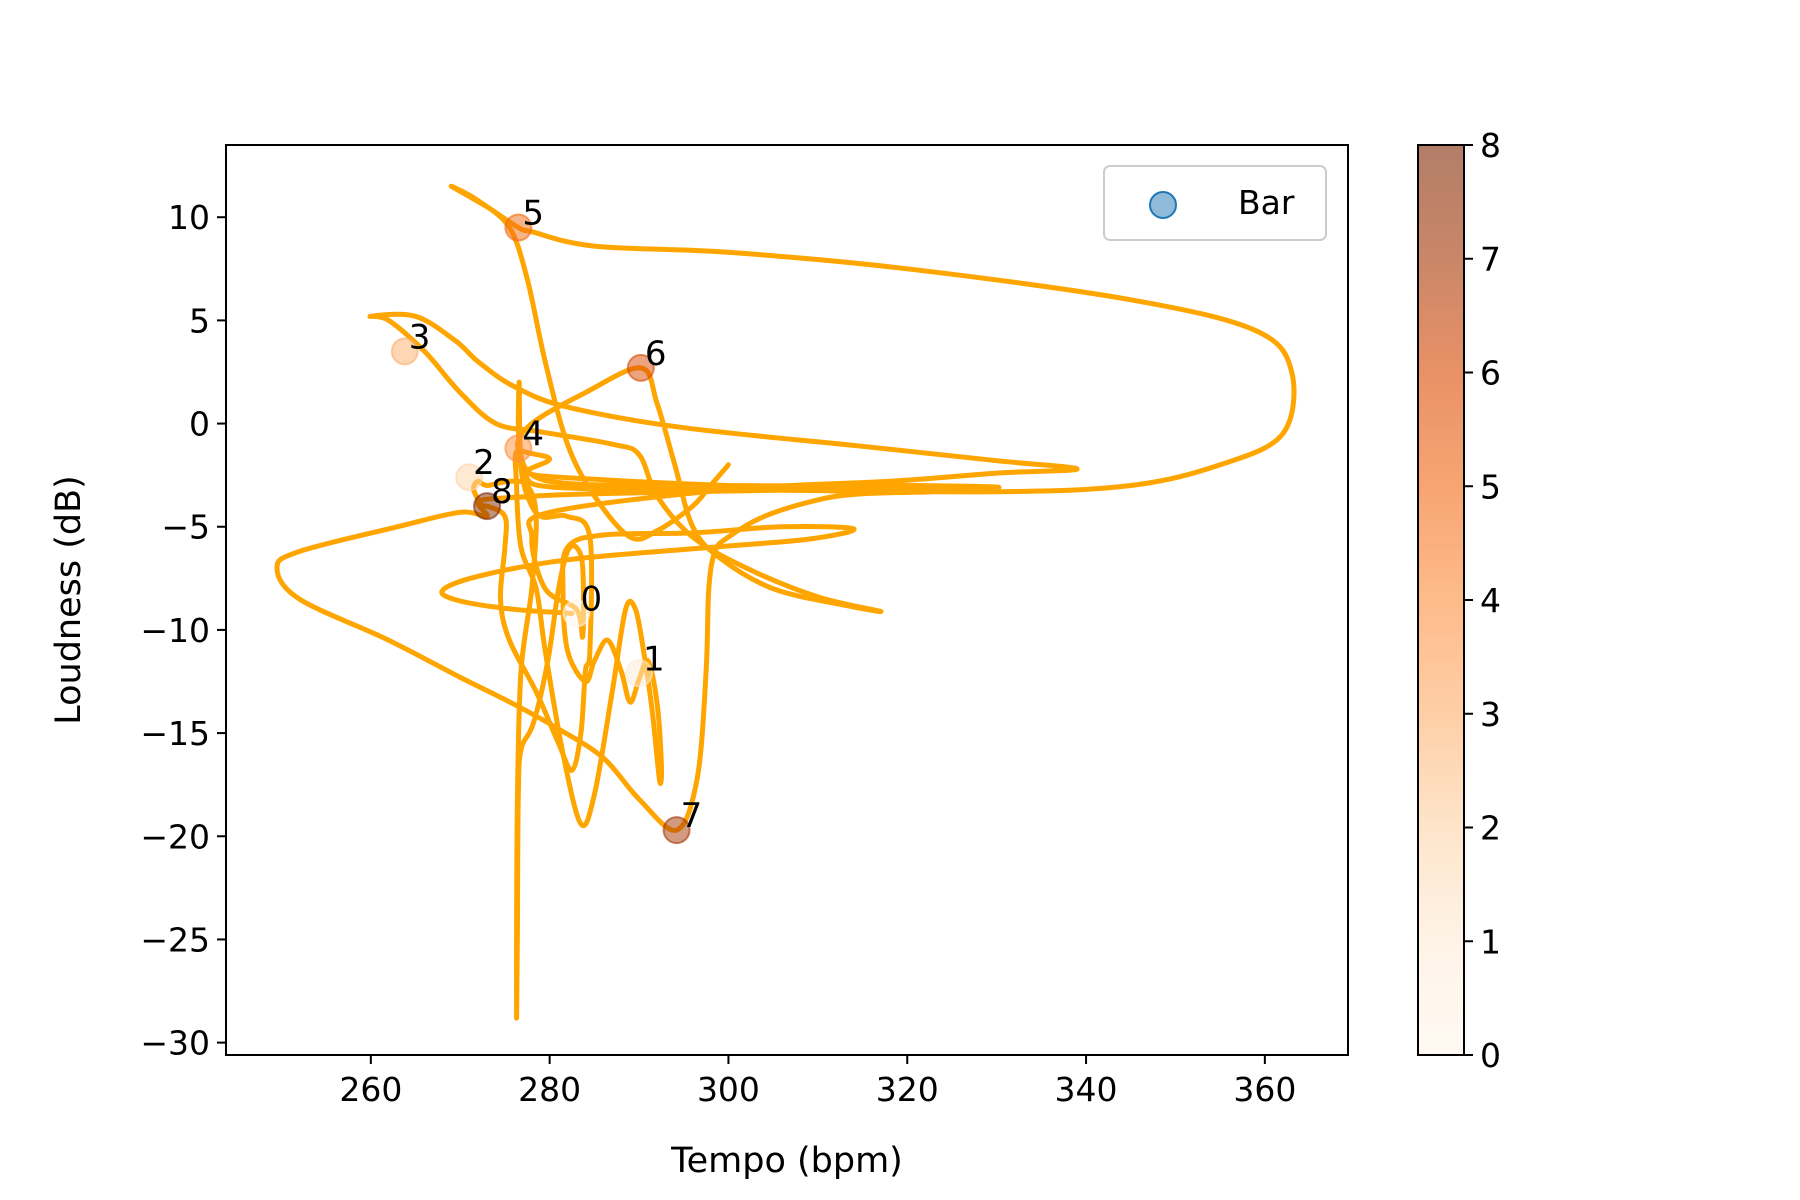 The width and height of the screenshot is (1800, 1200). Describe the element at coordinates (69, 600) in the screenshot. I see `y-axis-label: Loudness (dB)` at that location.